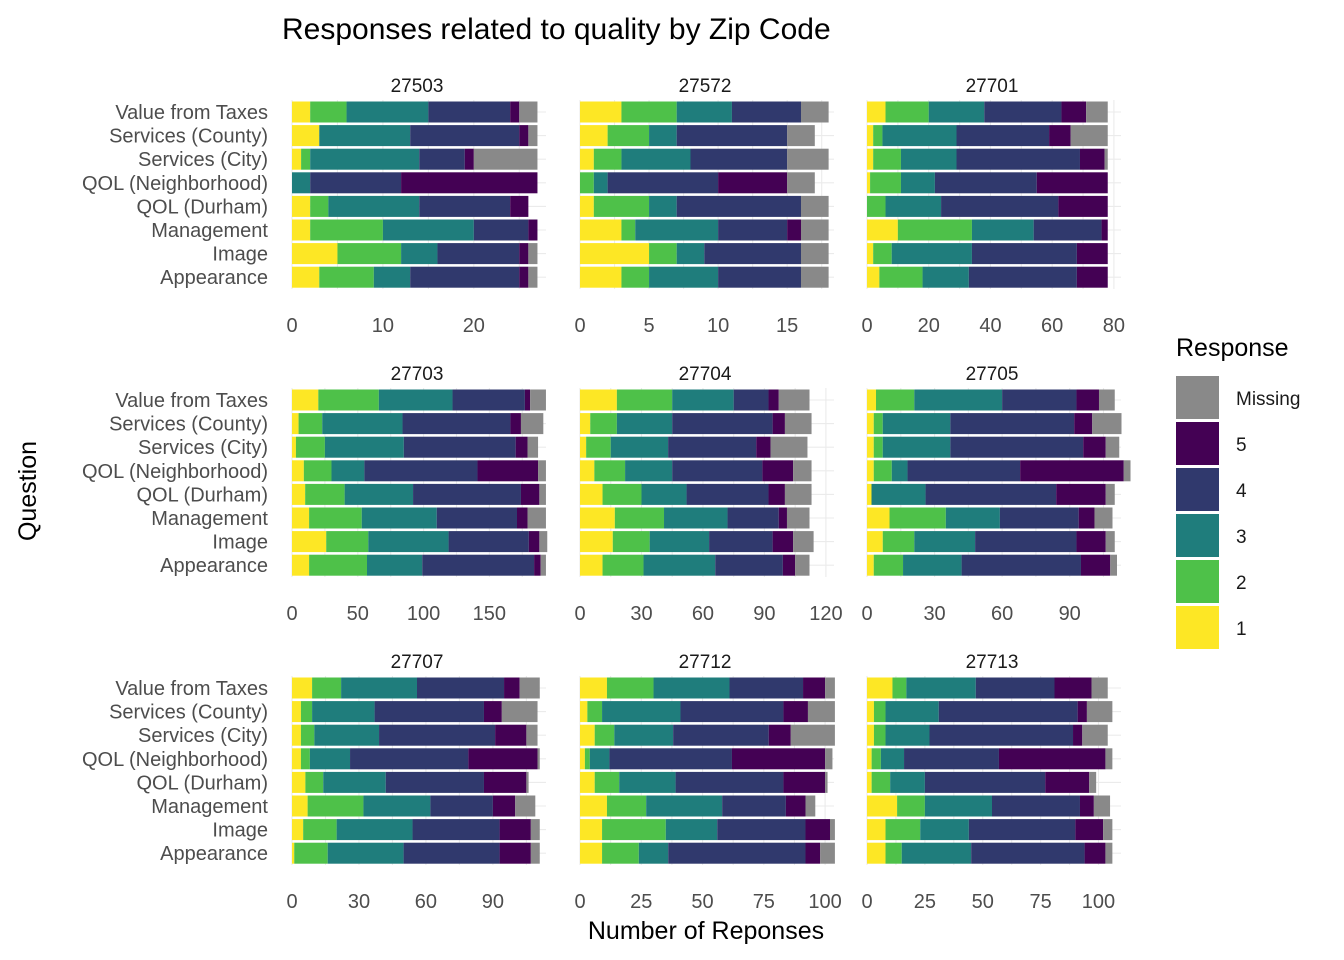  I want to click on legend-item: 5, so click(1211, 443).